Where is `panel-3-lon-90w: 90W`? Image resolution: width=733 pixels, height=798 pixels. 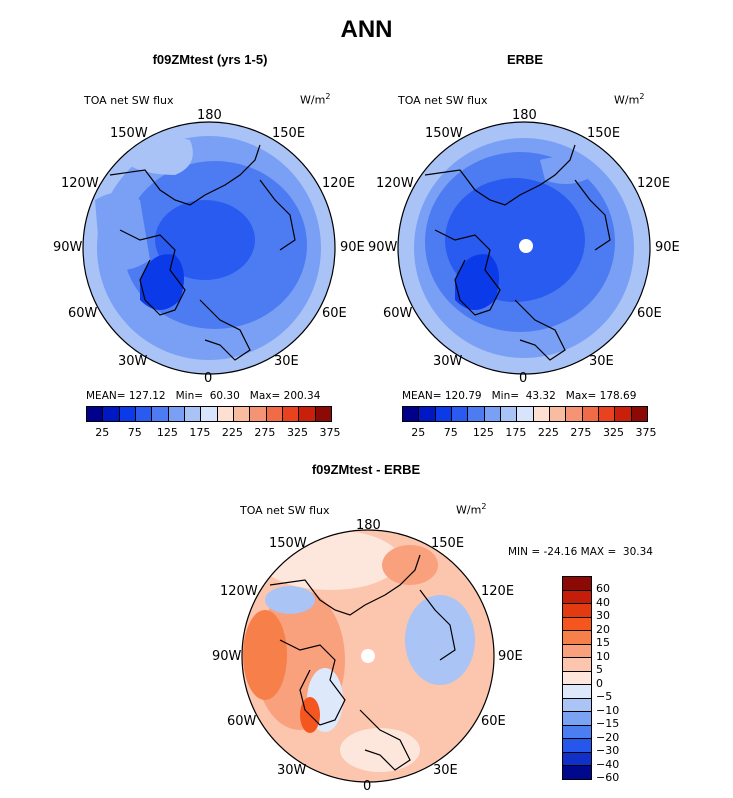 panel-3-lon-90w: 90W is located at coordinates (227, 656).